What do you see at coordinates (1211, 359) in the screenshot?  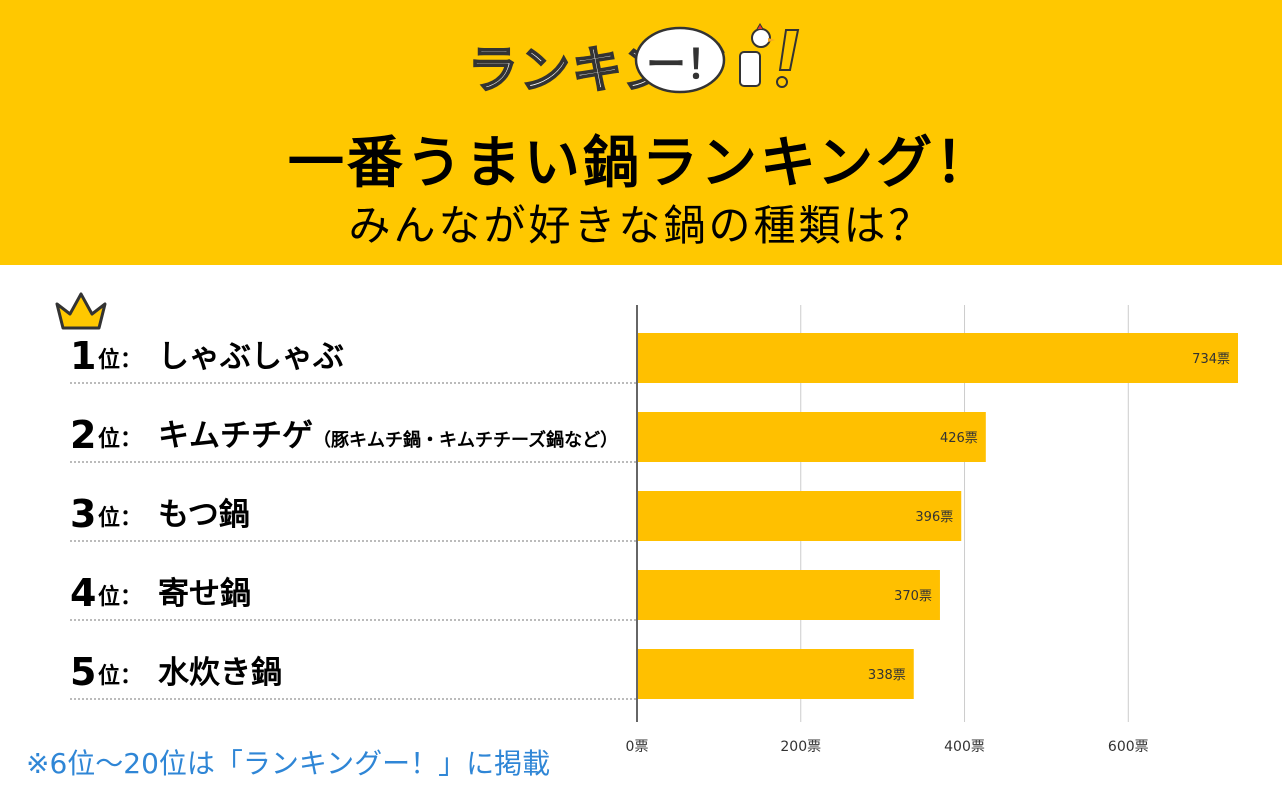 I see `bar-value-label: 734票` at bounding box center [1211, 359].